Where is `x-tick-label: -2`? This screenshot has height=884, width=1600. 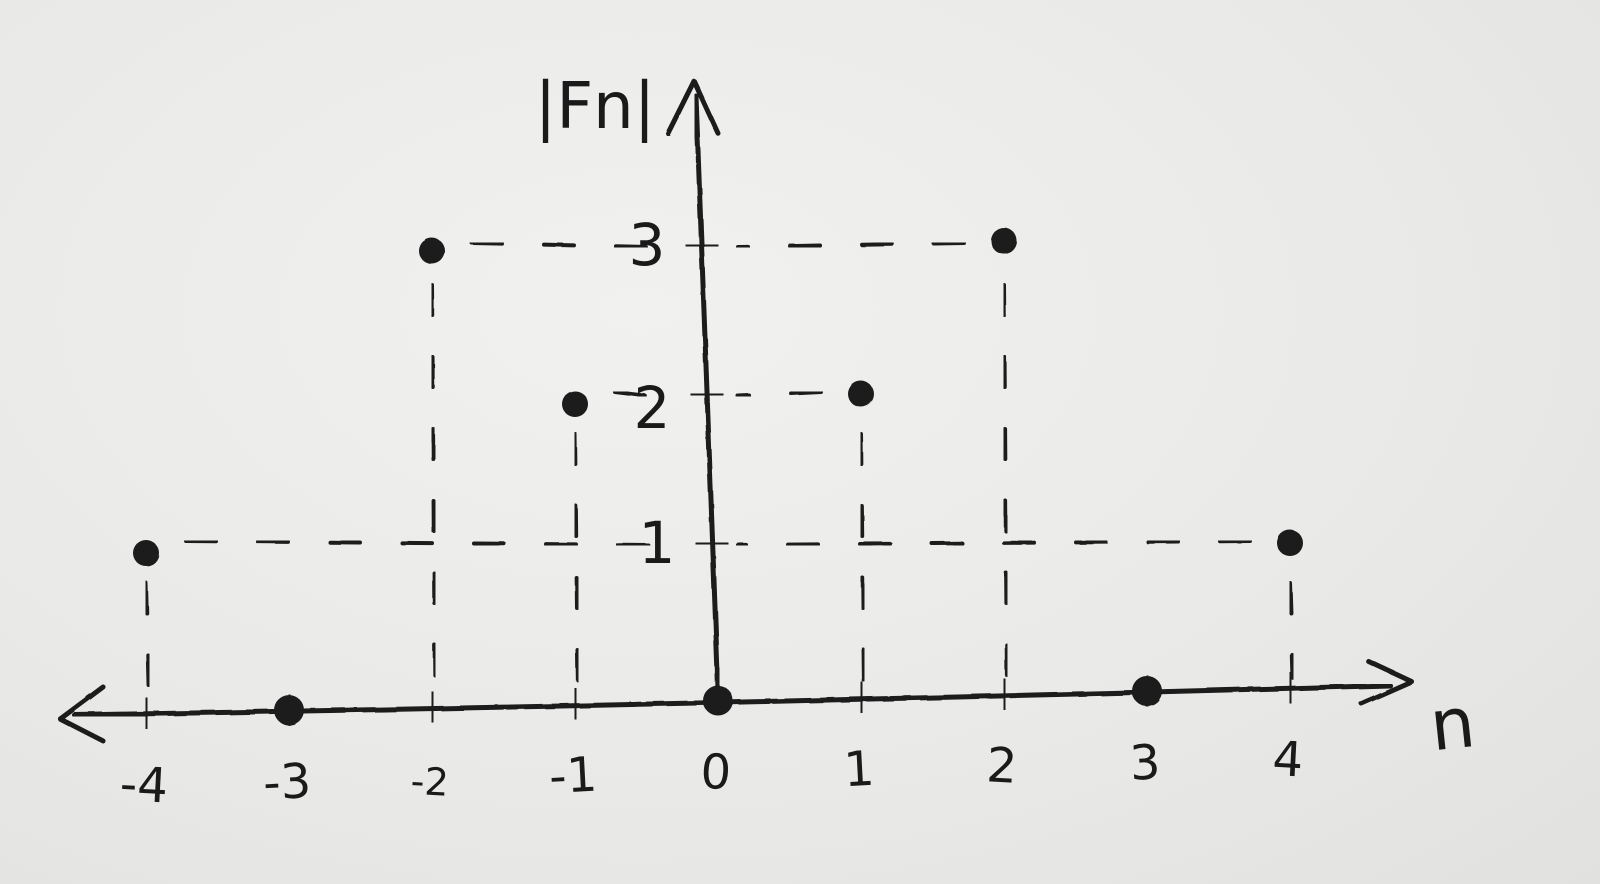 x-tick-label: -2 is located at coordinates (430, 782).